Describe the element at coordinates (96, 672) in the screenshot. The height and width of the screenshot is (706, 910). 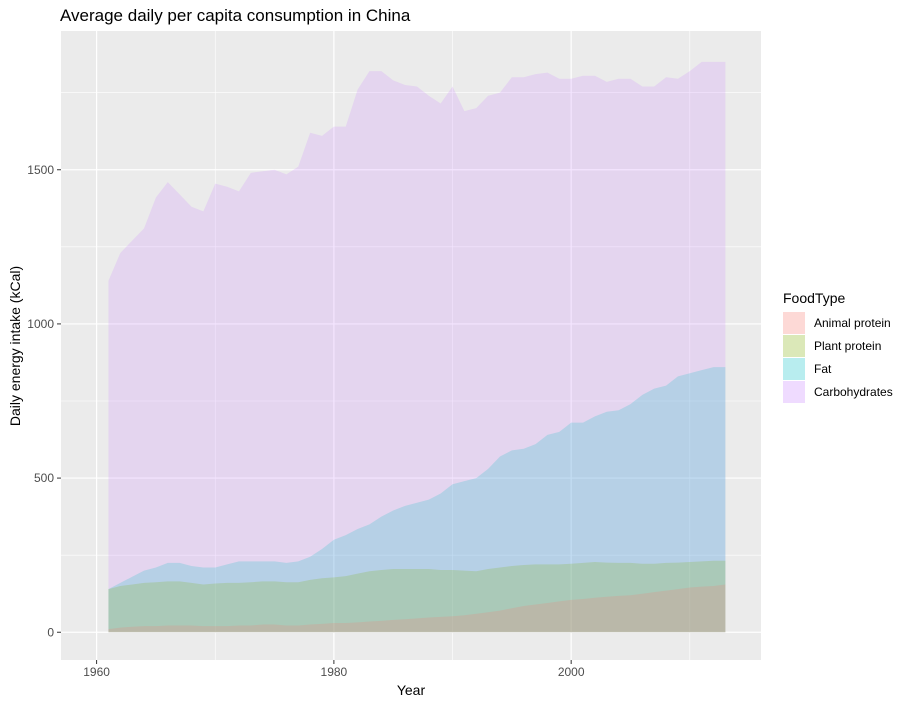
I see `x-tick-label: 1960` at that location.